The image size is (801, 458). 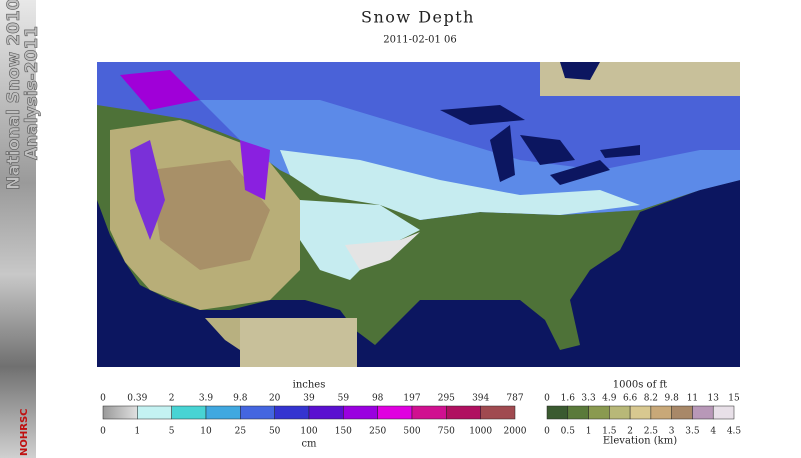 What do you see at coordinates (609, 399) in the screenshot?
I see `legend-top-label: 4.9` at bounding box center [609, 399].